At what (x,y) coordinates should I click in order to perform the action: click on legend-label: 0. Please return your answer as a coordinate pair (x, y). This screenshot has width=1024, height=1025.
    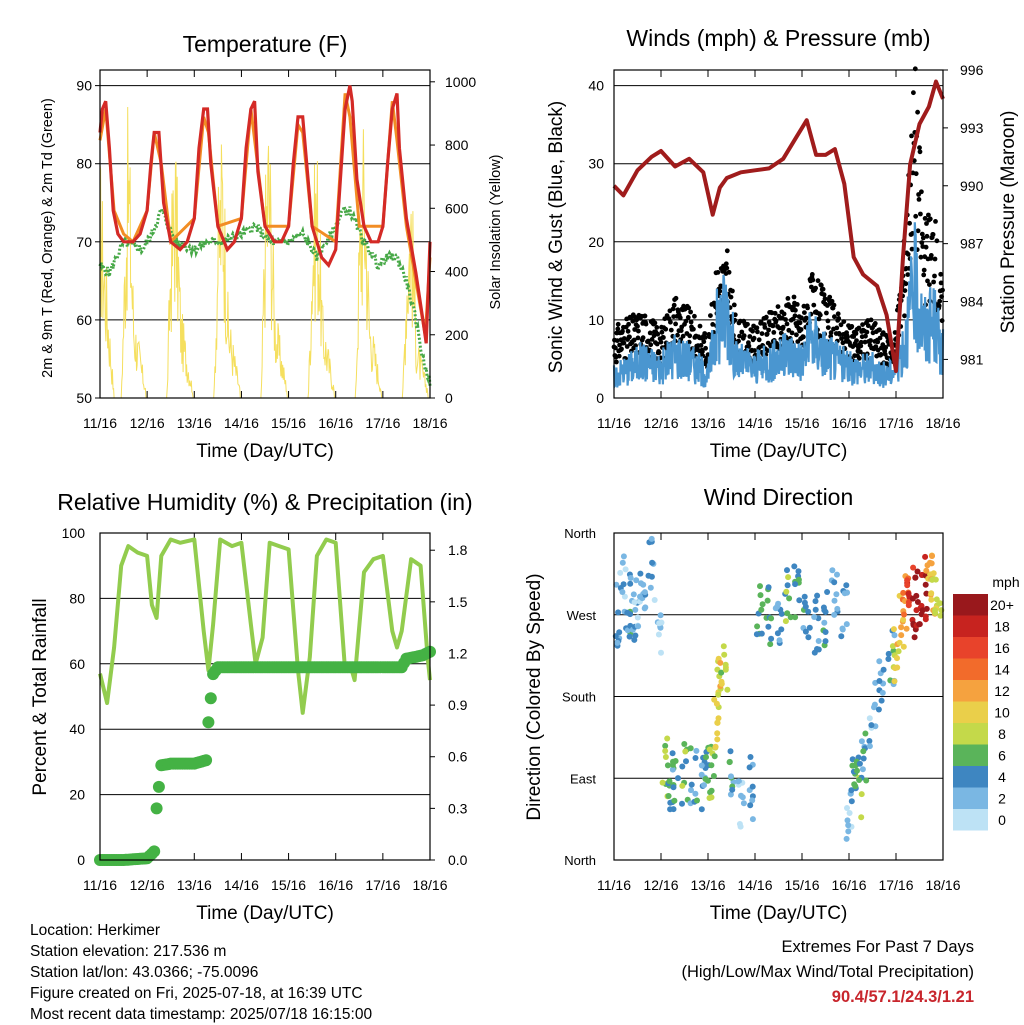
    Looking at the image, I should click on (1002, 820).